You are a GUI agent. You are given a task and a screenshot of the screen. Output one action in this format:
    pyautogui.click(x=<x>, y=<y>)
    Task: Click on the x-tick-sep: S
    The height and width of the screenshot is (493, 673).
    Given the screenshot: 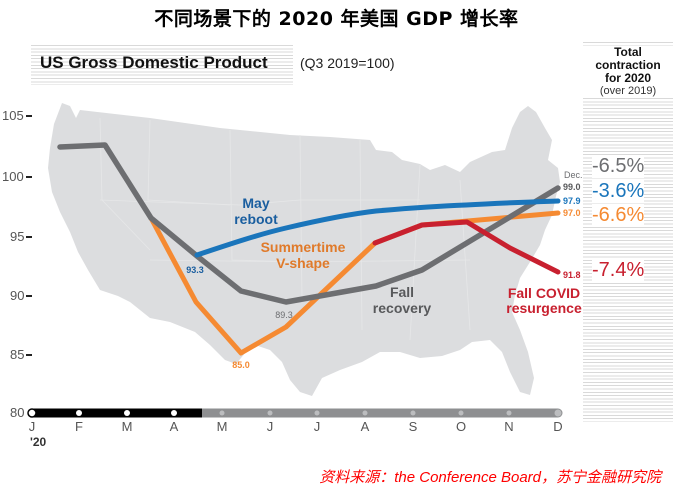 What is the action you would take?
    pyautogui.click(x=413, y=426)
    